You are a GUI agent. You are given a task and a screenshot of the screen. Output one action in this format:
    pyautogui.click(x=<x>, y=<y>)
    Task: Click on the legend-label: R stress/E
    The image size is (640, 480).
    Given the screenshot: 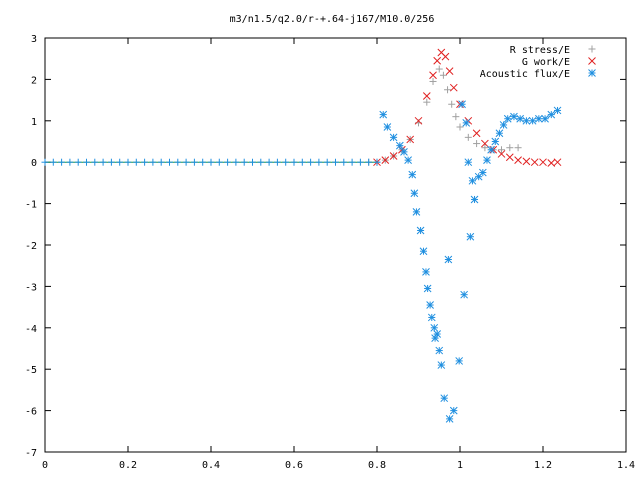 What is the action you would take?
    pyautogui.click(x=540, y=50)
    